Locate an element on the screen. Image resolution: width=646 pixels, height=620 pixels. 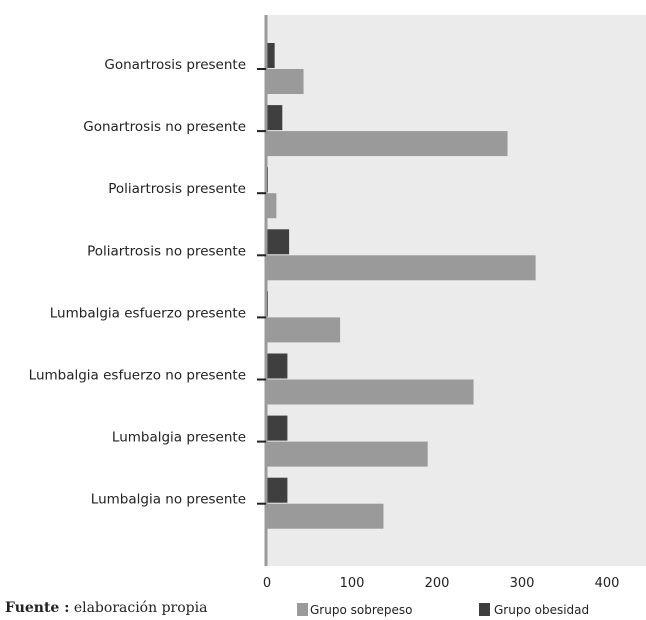
category-label-1: Gonartrosis presente is located at coordinates (175, 65).